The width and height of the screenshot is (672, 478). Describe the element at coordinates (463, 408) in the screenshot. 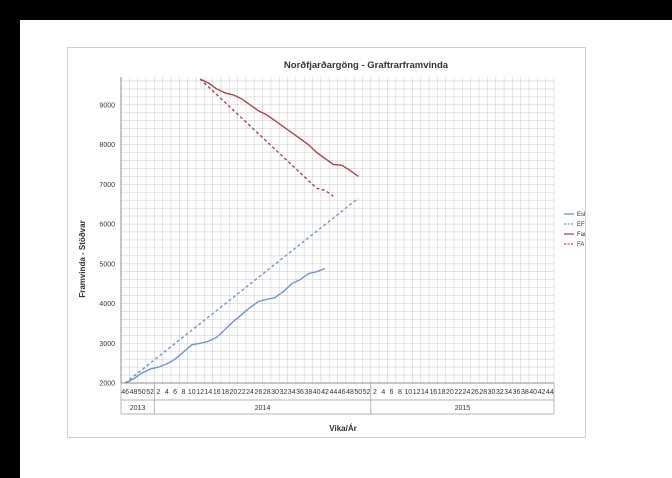

I see `year-label: 2015` at that location.